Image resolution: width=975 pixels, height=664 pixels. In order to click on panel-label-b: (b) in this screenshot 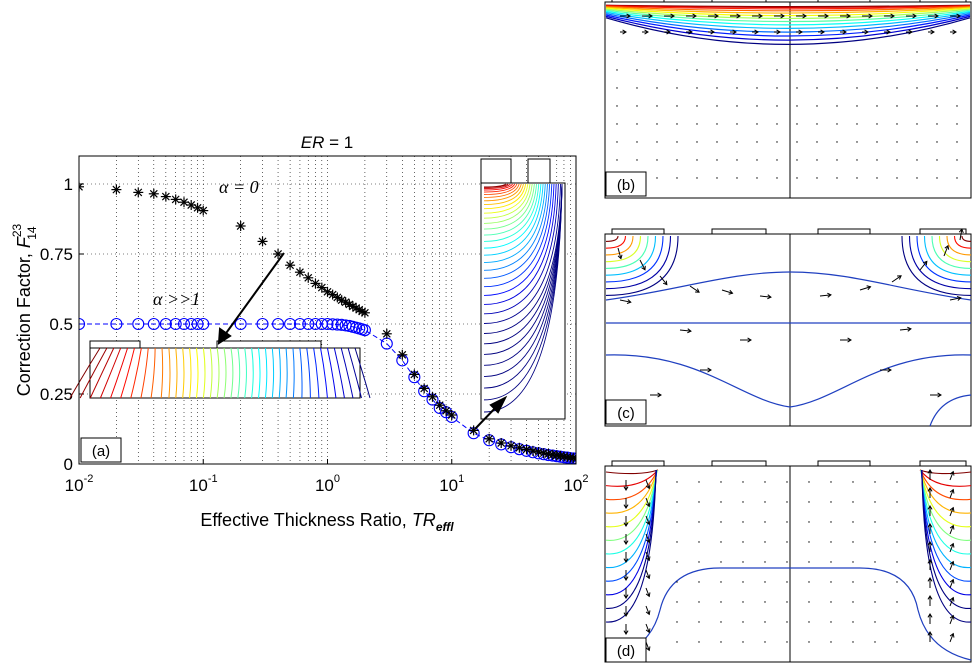, I will do `click(626, 185)`.